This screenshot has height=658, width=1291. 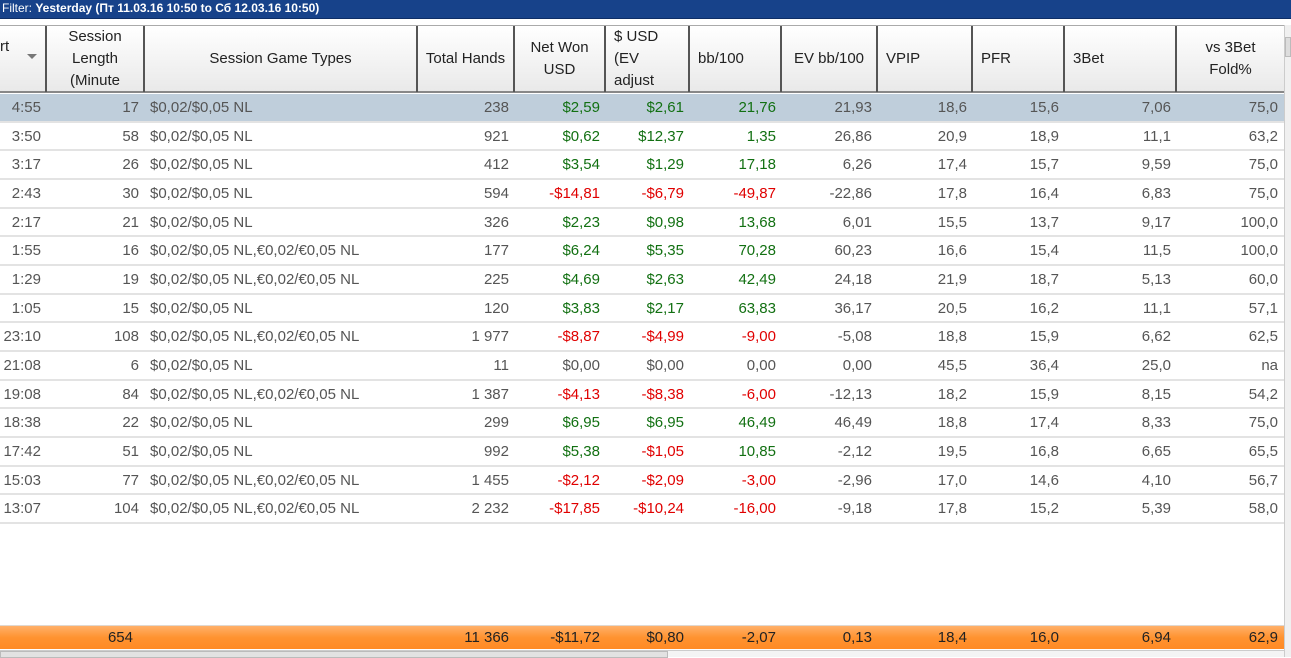 I want to click on cell-net-won: $5,38, so click(x=581, y=451).